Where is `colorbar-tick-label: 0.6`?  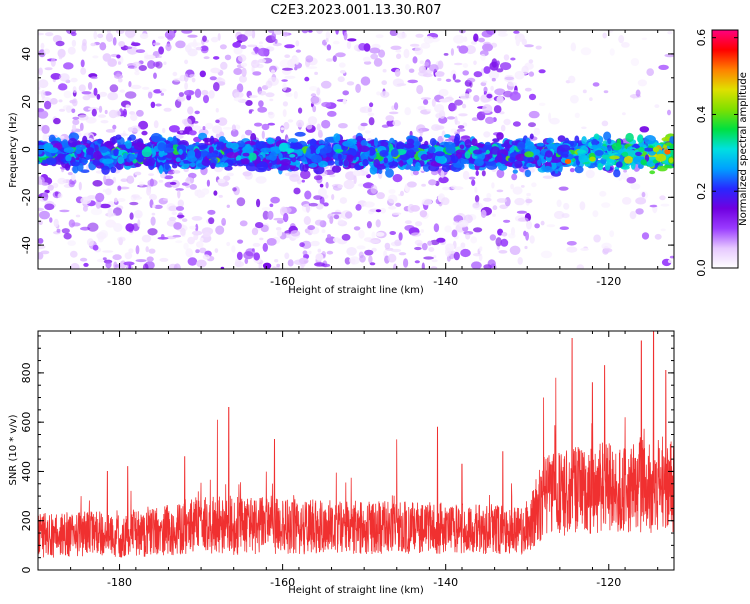
colorbar-tick-label: 0.6 is located at coordinates (701, 38).